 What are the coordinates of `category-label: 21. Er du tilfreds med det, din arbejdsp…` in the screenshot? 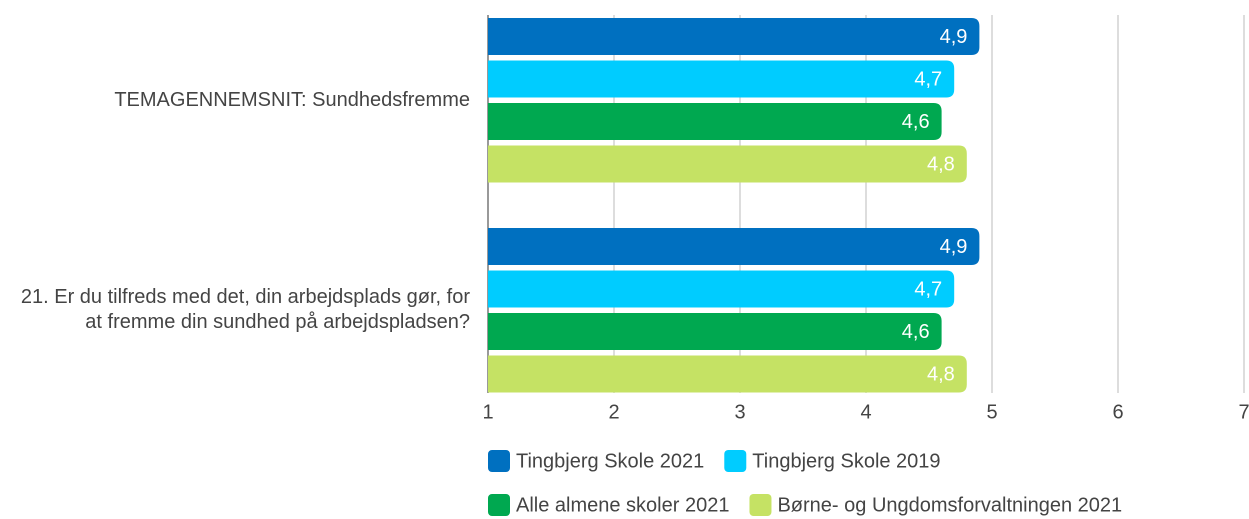 It's located at (245, 310).